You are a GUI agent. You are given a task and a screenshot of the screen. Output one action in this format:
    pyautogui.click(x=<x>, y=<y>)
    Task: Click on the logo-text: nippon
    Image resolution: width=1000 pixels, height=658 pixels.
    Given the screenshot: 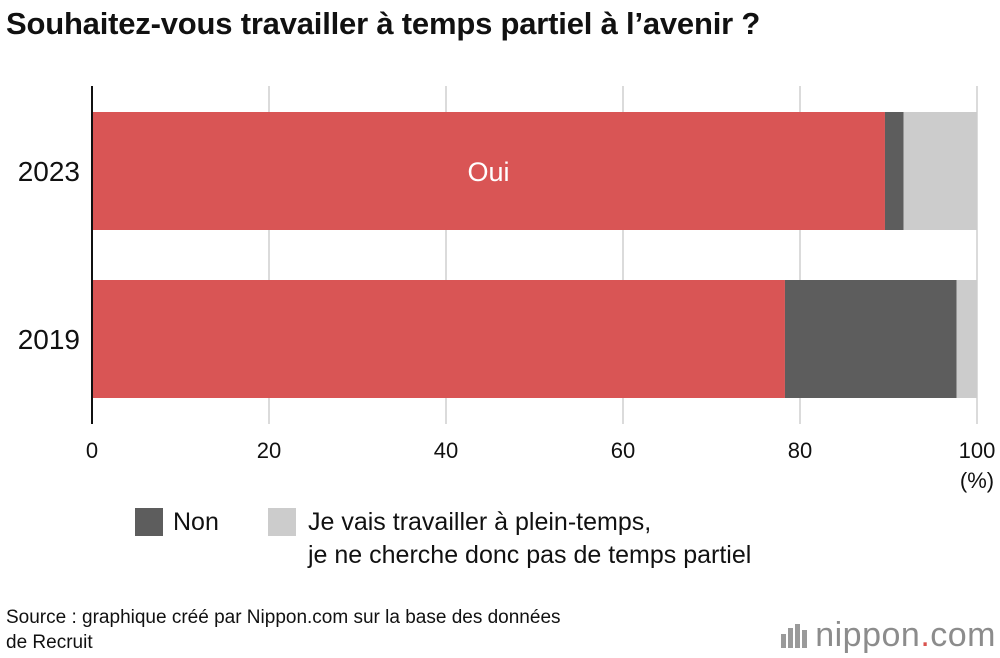 What is the action you would take?
    pyautogui.click(x=868, y=635)
    